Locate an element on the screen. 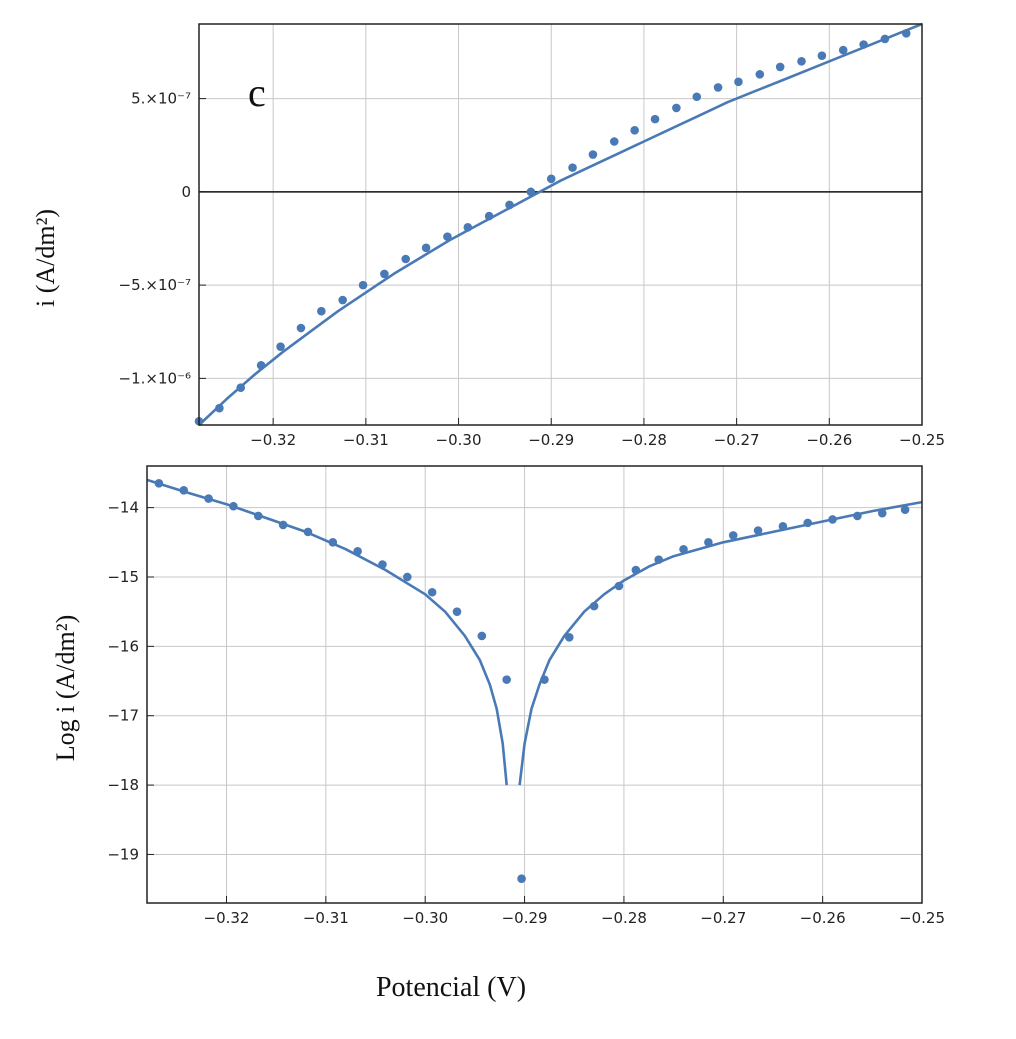 Image resolution: width=1016 pixels, height=1039 pixels. y-tick-label: −17 is located at coordinates (123, 716).